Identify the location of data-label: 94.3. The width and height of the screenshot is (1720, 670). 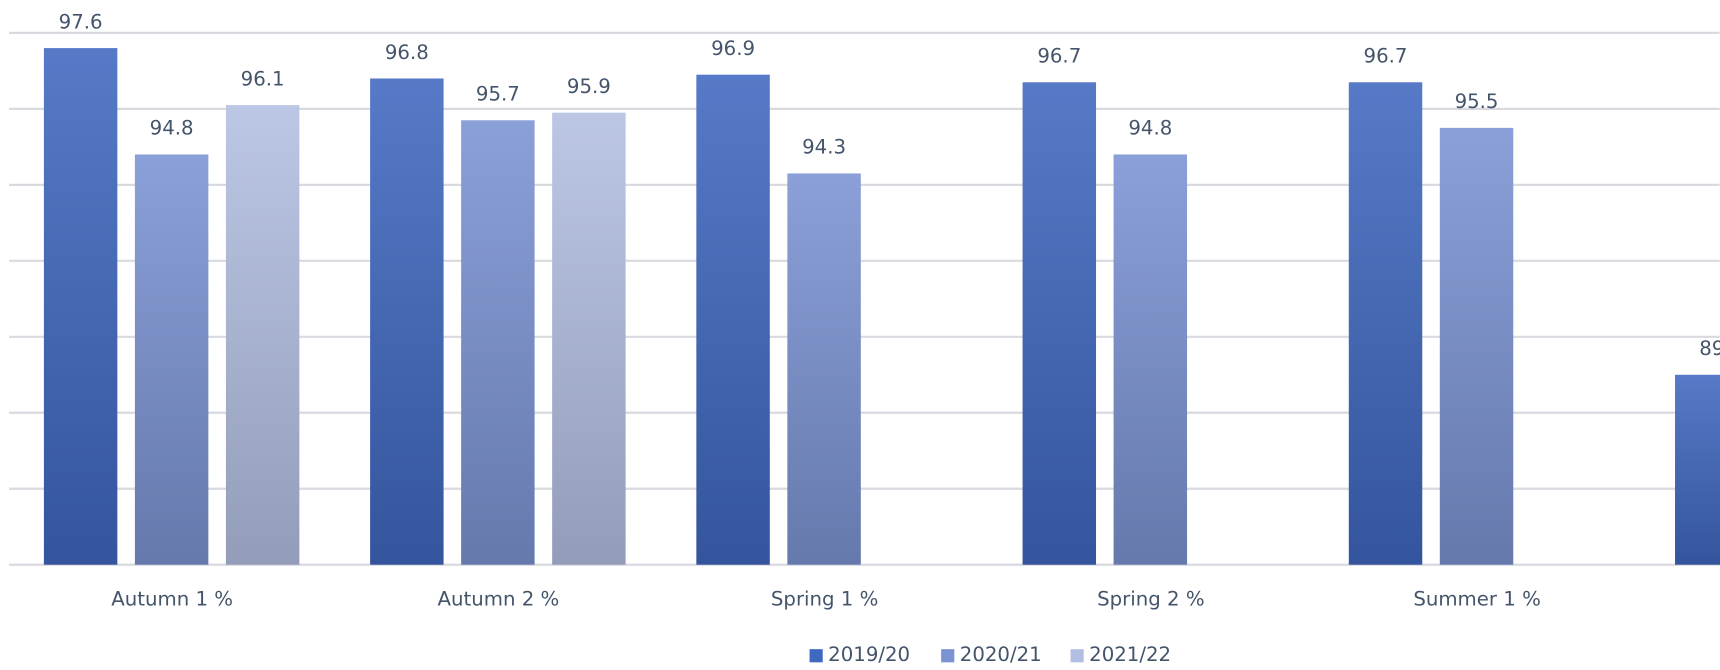
(824, 147).